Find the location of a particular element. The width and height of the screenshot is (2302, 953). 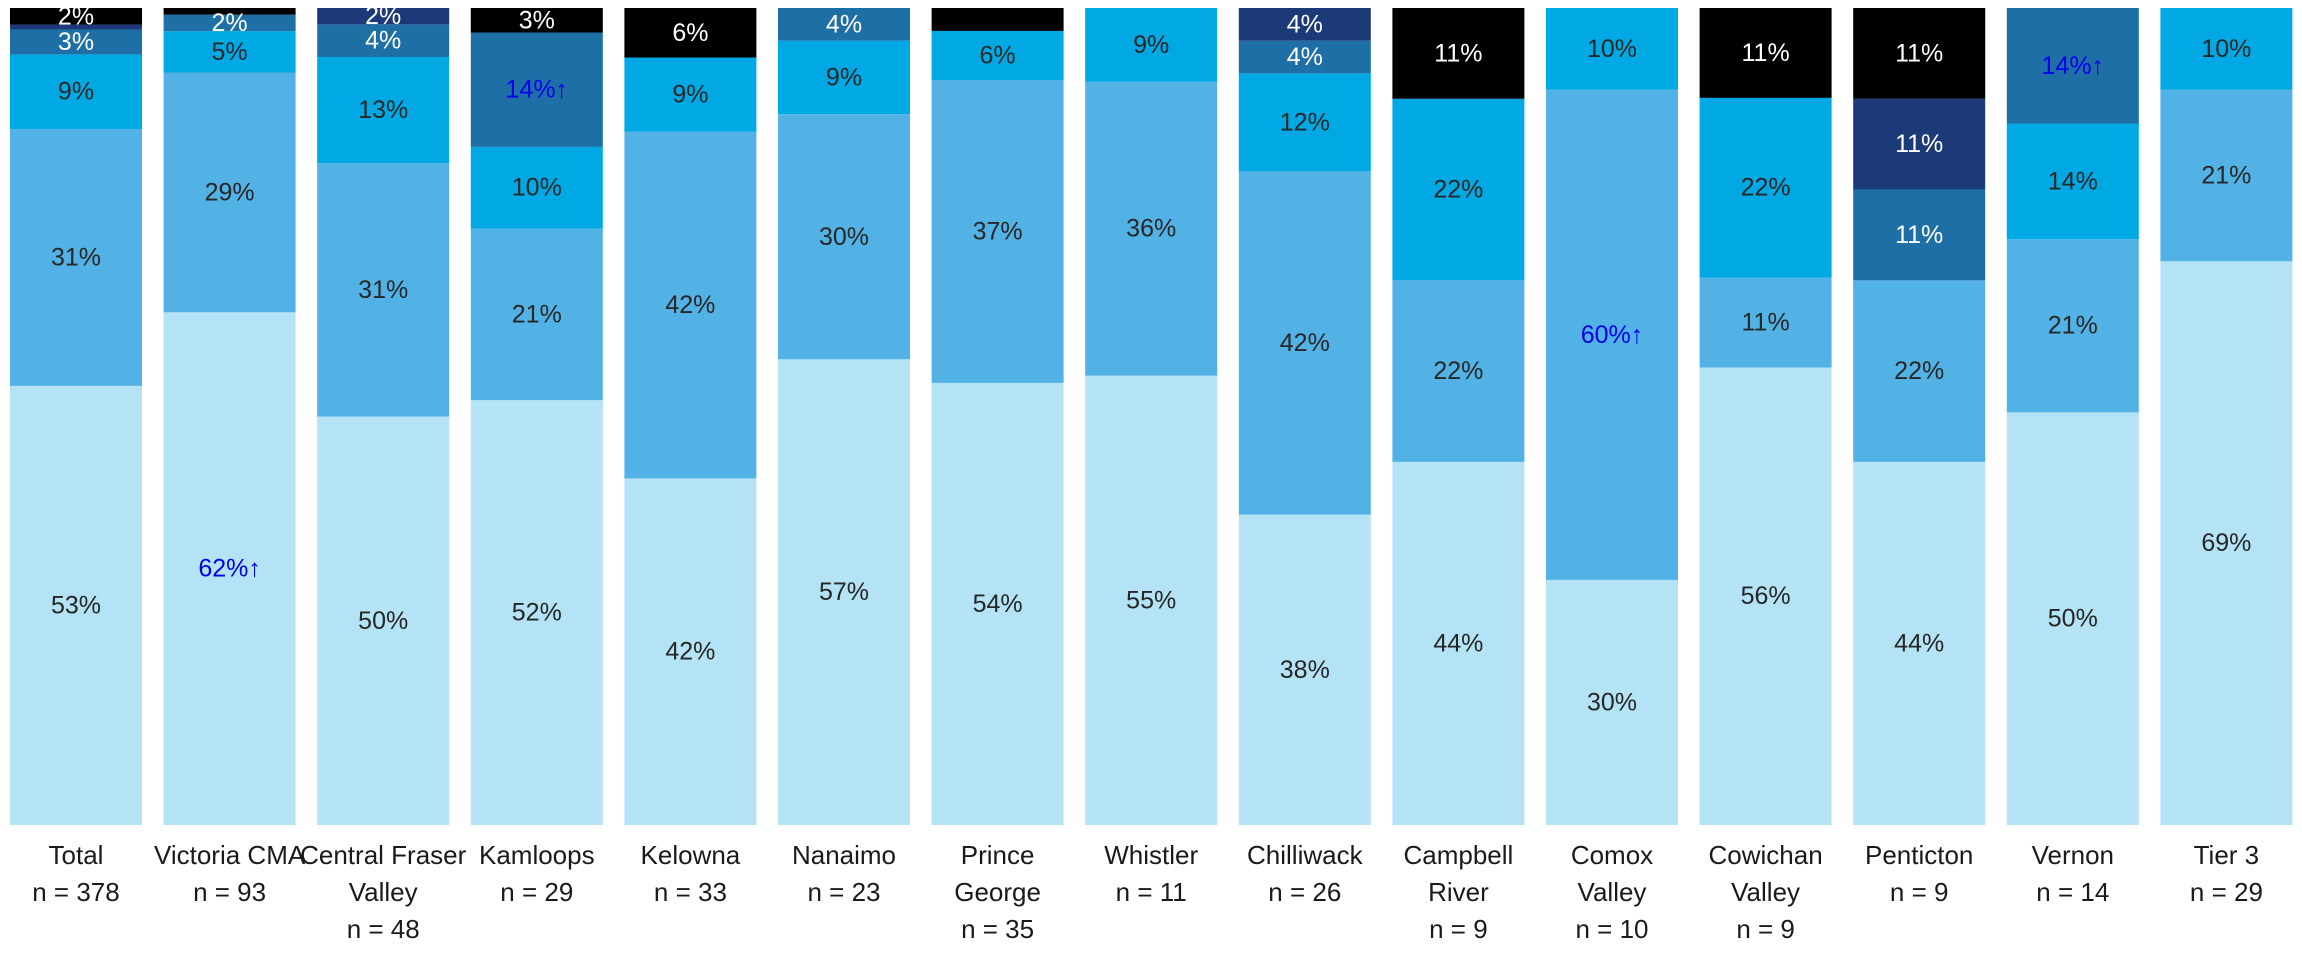

bar-segment-nanaimo-s3 is located at coordinates (844, 77).